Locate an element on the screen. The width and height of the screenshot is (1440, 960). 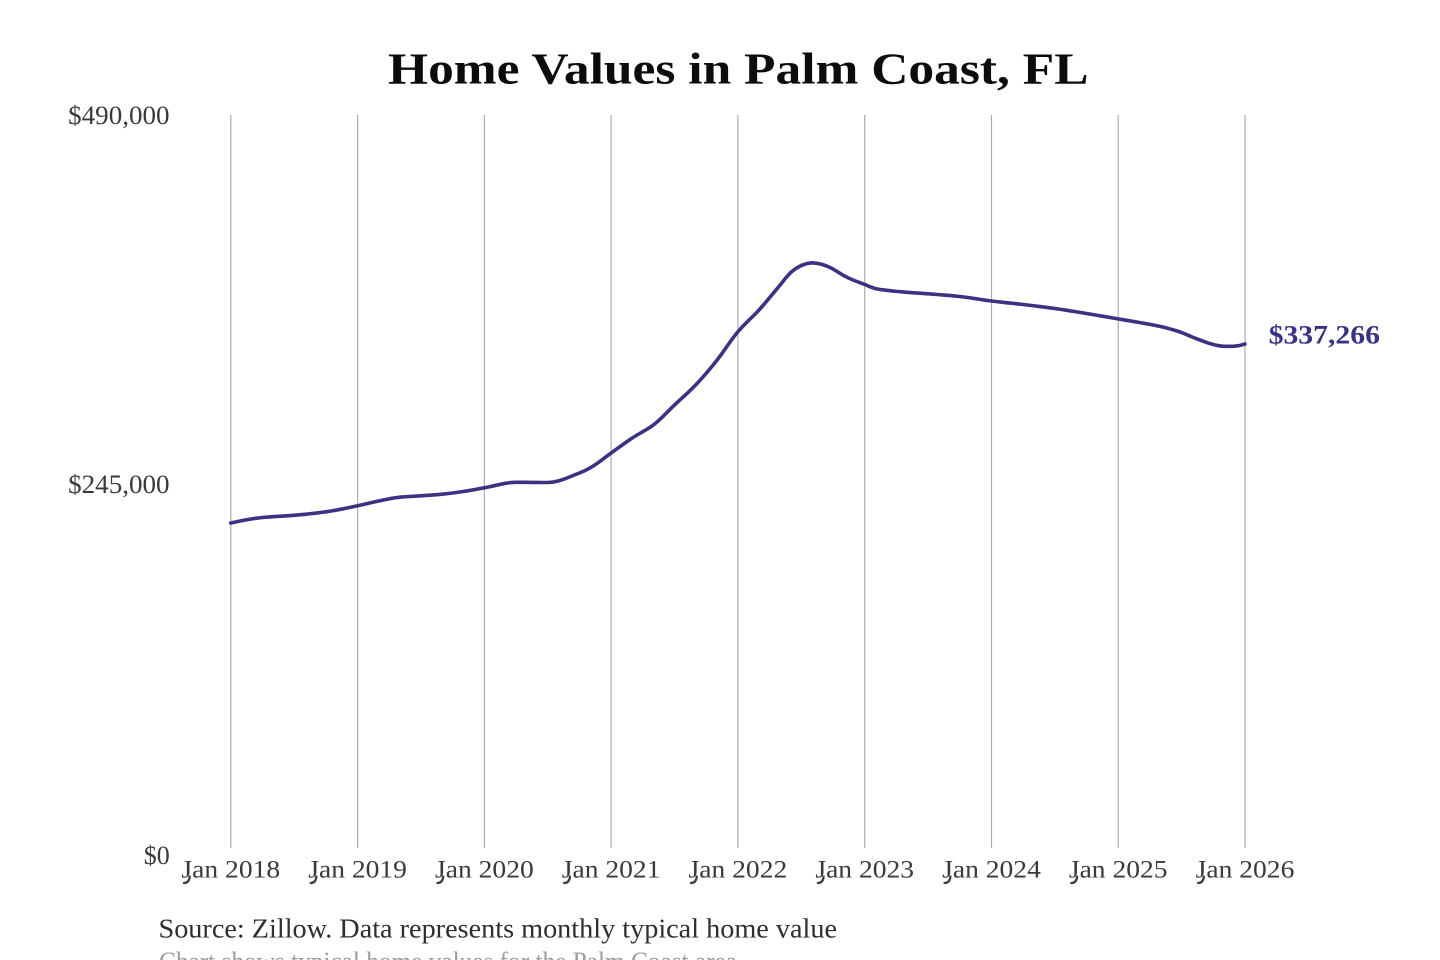
svg-text: Jan 2026 is located at coordinates (1245, 870).